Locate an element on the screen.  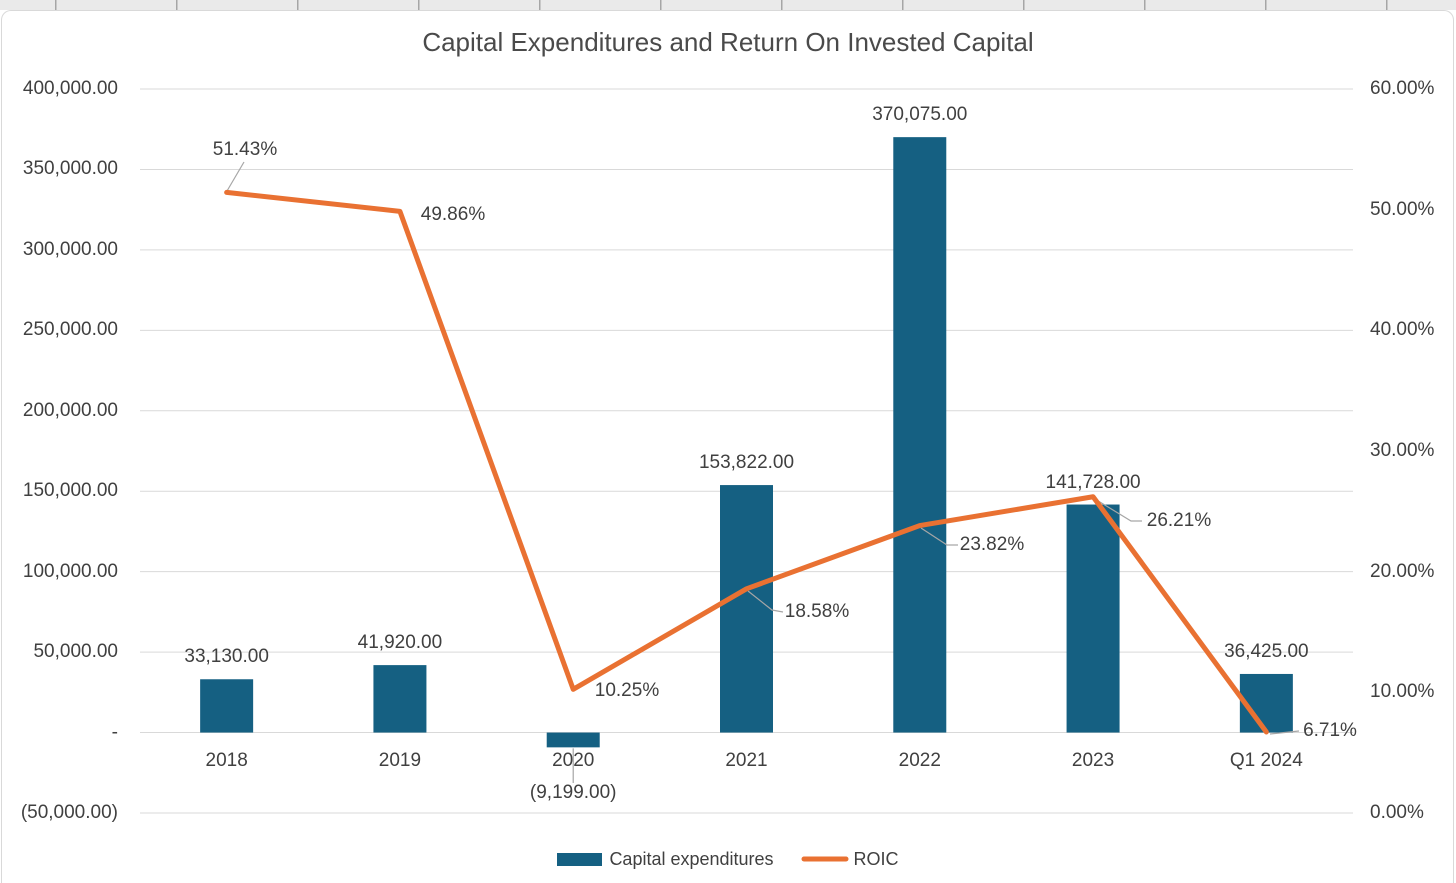
bar-Q1 2024 is located at coordinates (1266, 703).